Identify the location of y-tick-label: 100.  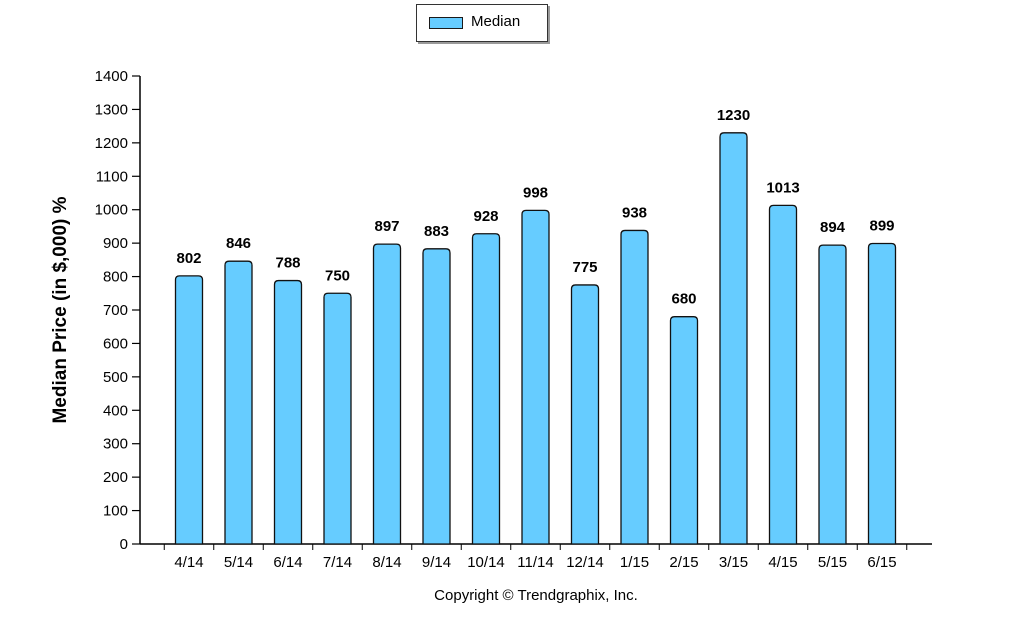
(115, 511).